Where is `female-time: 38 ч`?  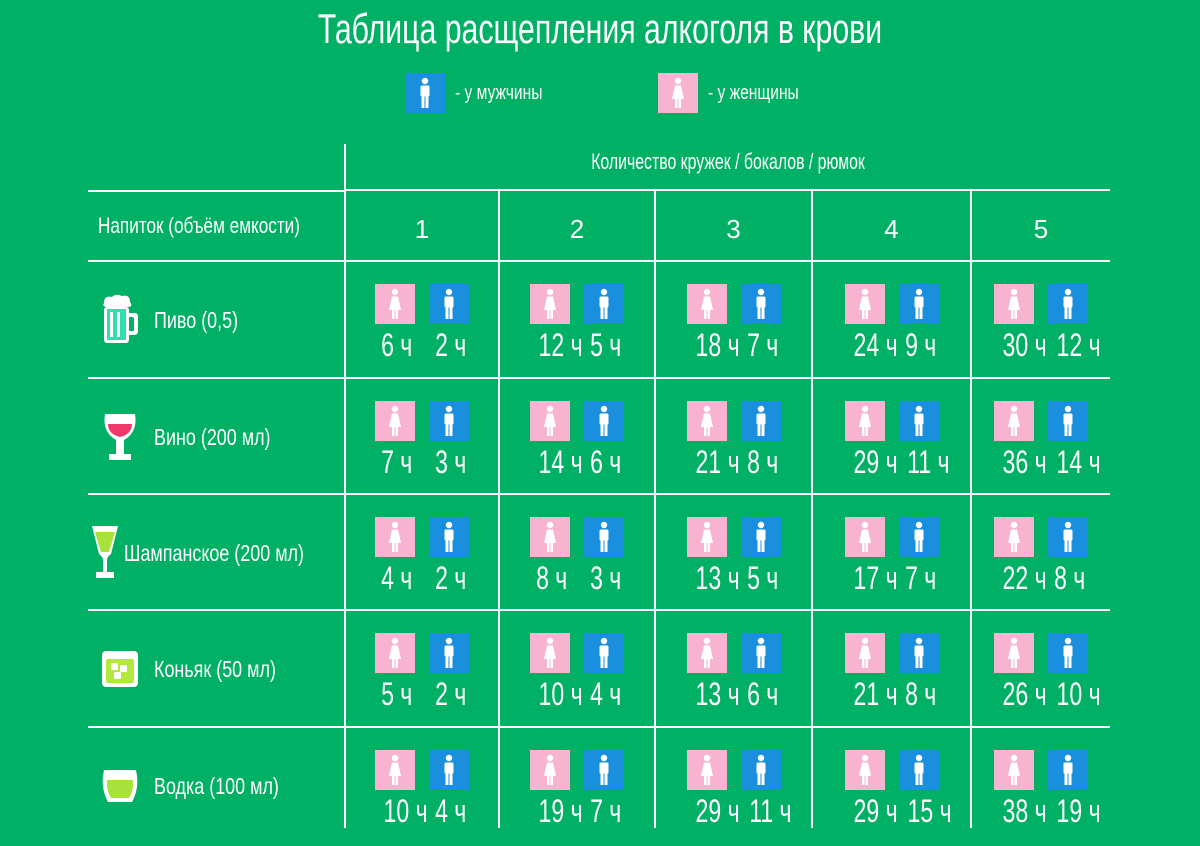 female-time: 38 ч is located at coordinates (1024, 811).